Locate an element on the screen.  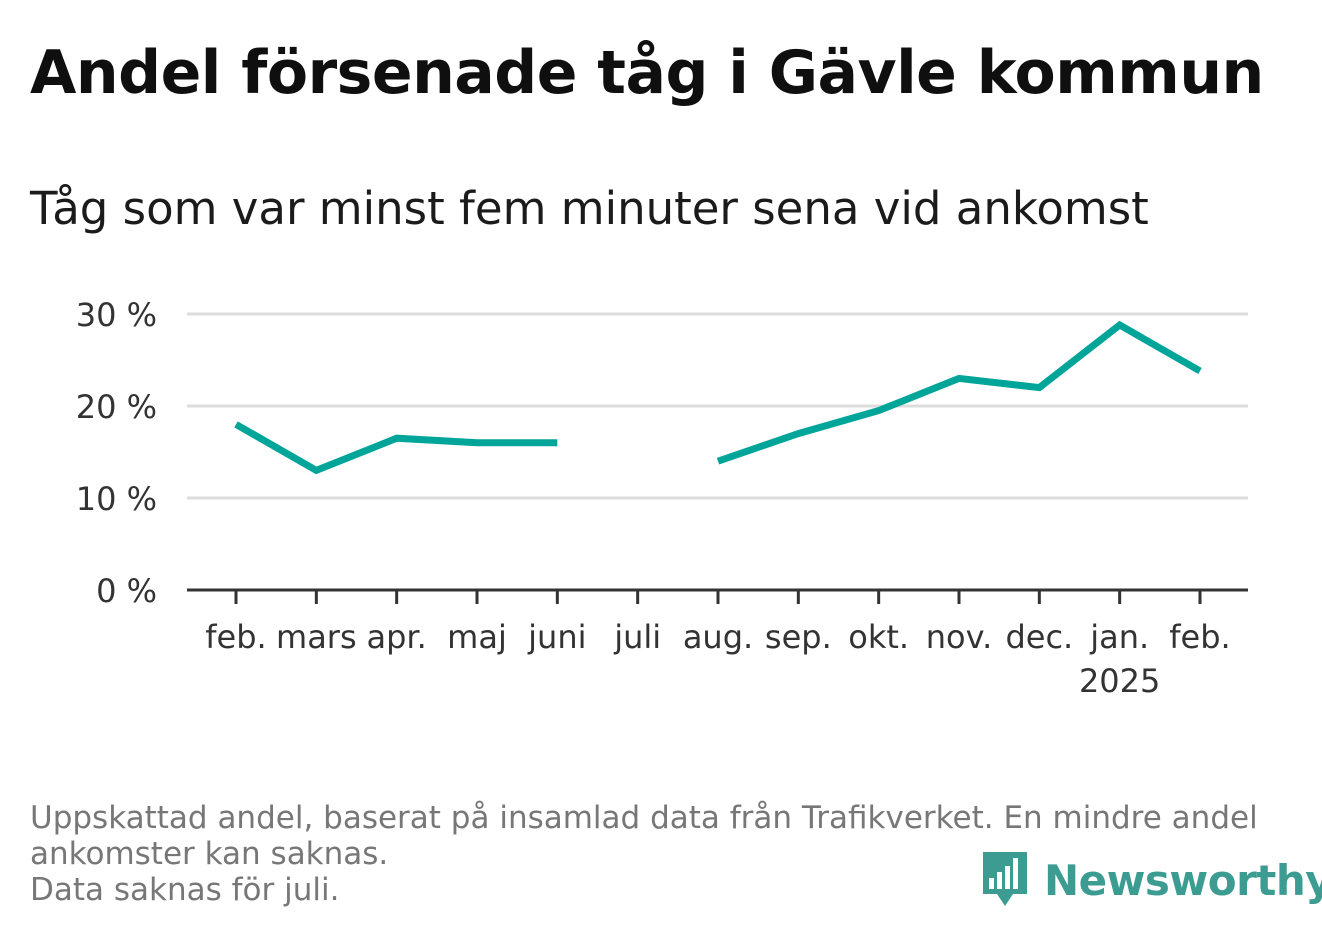
data-series is located at coordinates (718, 397).